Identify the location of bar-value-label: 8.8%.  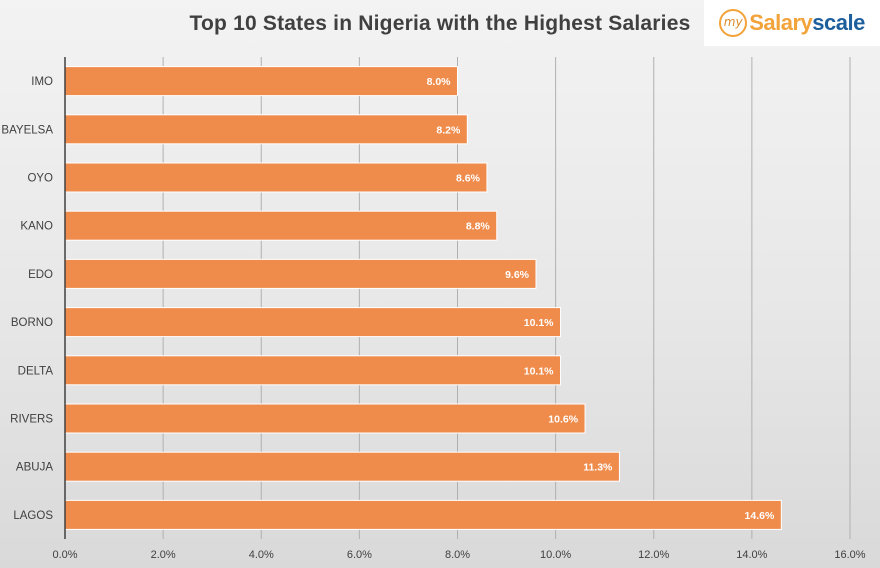
(478, 227).